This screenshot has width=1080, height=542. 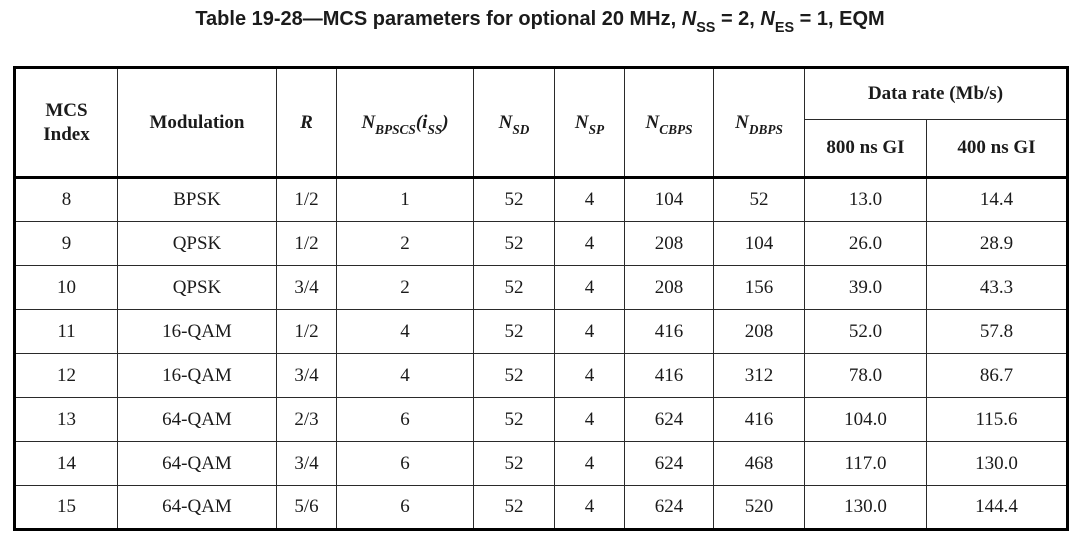 I want to click on header-mcs-index: MCS Index, so click(x=66, y=123).